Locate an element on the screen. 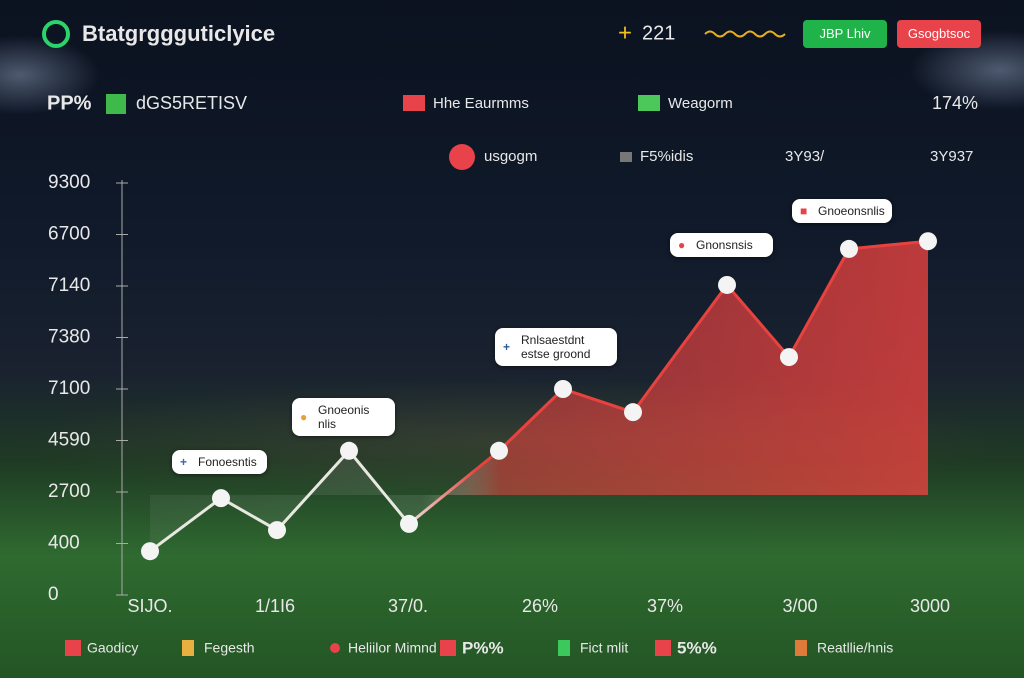  y-tick-label: 7140 is located at coordinates (69, 285).